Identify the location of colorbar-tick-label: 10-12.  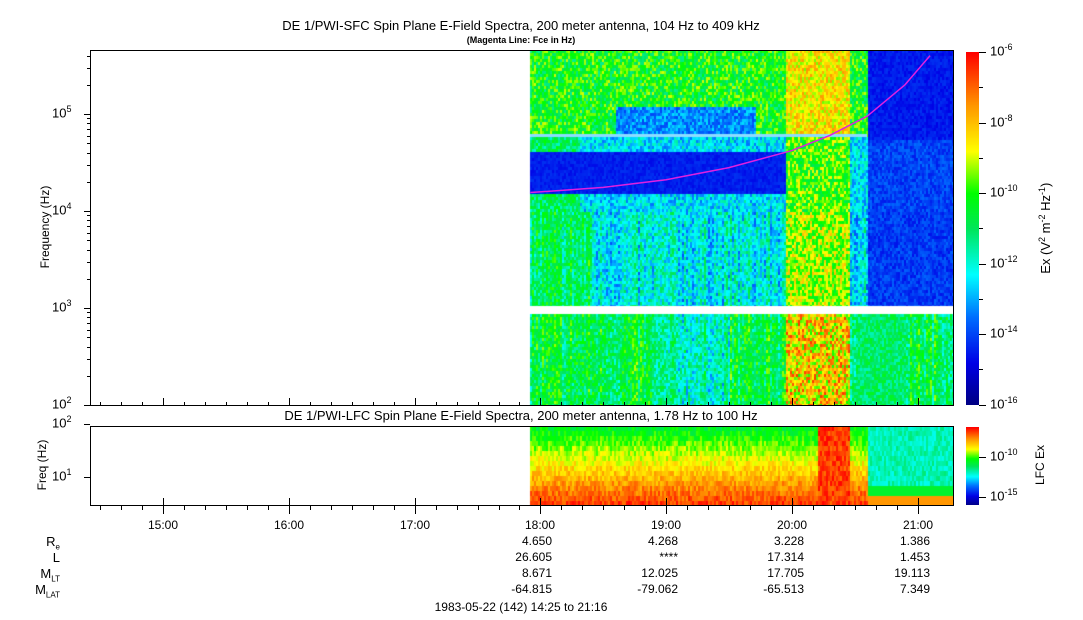
(1003, 262).